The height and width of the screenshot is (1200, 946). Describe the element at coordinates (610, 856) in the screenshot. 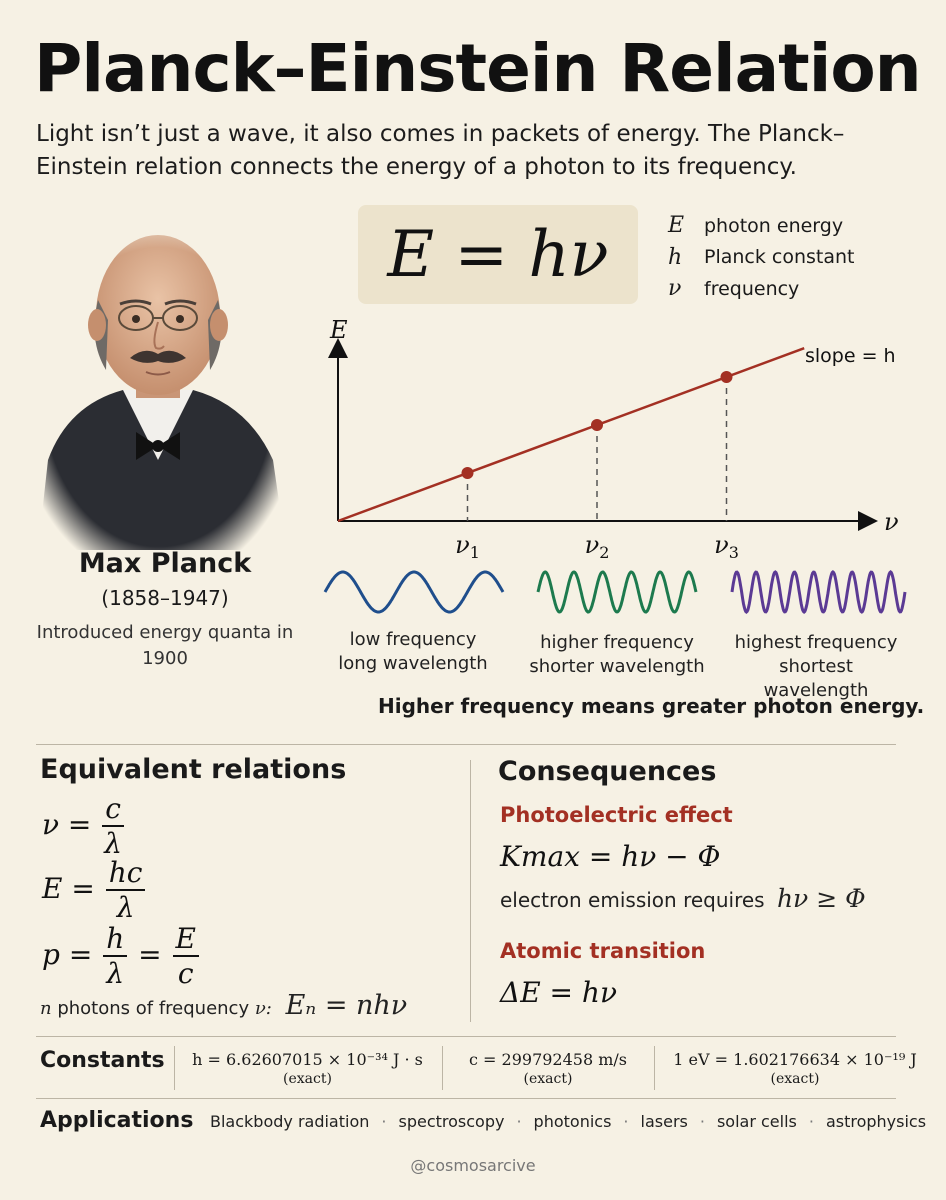

I see `photoelectric-formula: Kmax = hν − Φ` at that location.